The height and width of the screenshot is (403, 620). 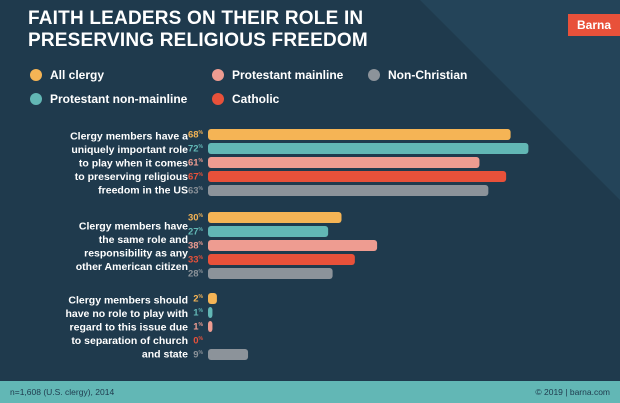 What do you see at coordinates (196, 232) in the screenshot?
I see `data-label: 27%` at bounding box center [196, 232].